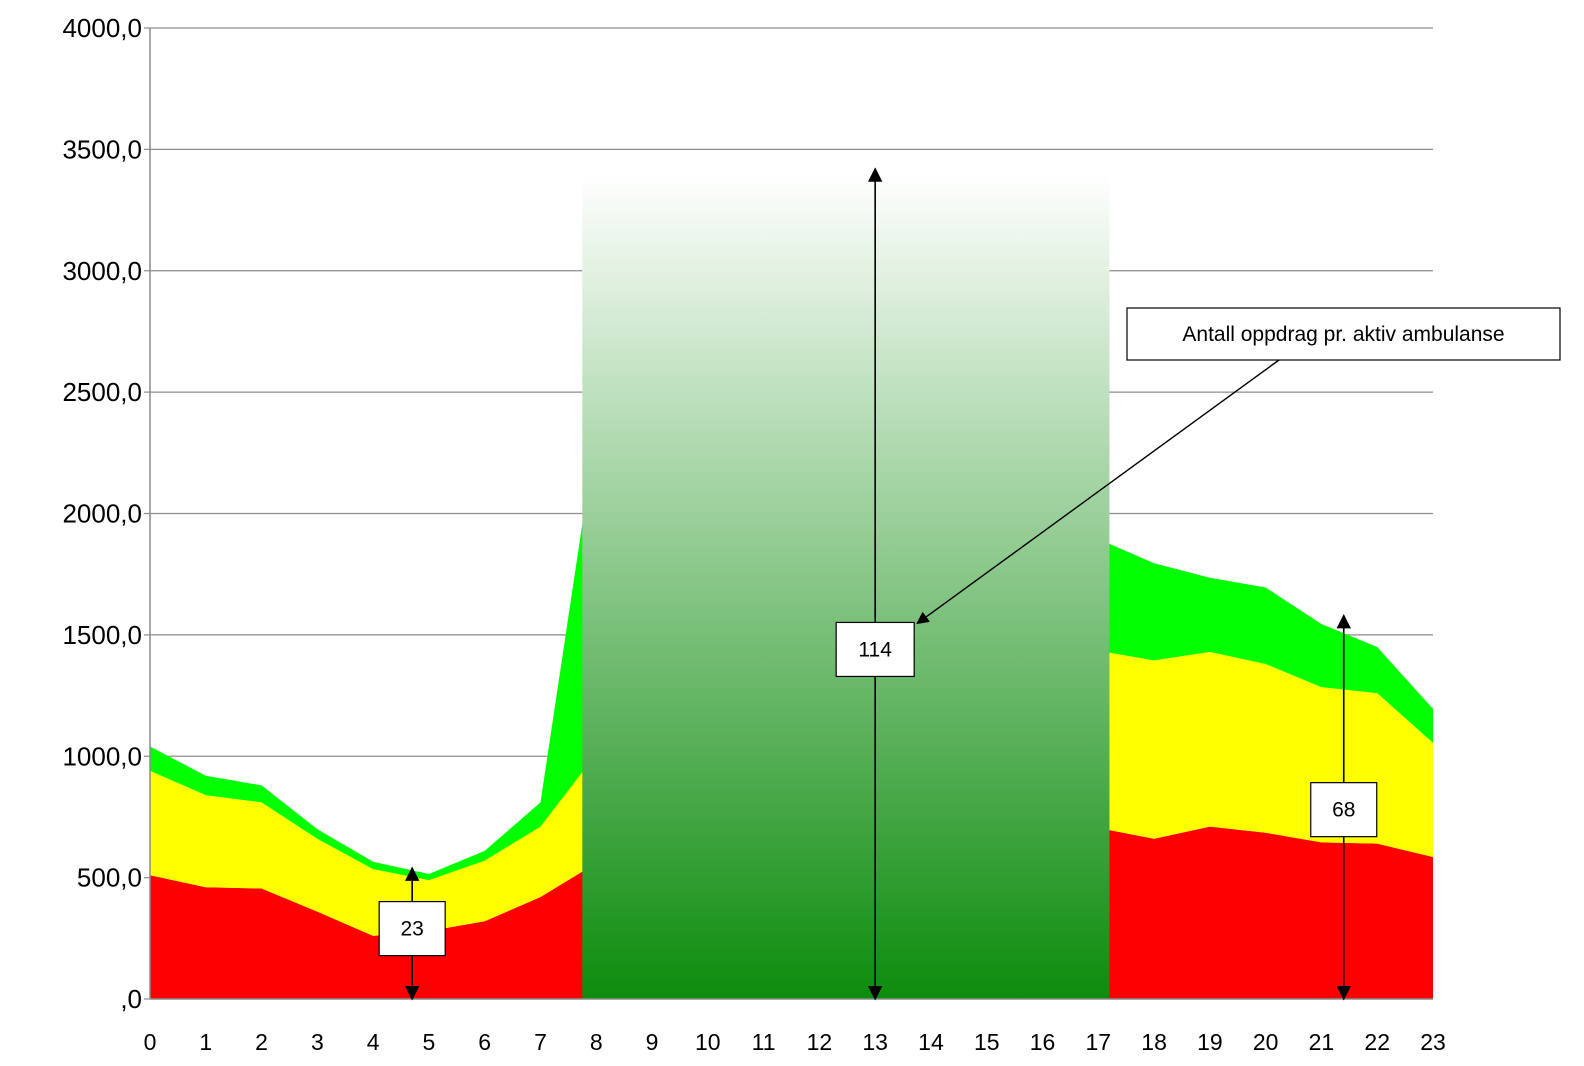 This screenshot has width=1584, height=1066. Describe the element at coordinates (1210, 1042) in the screenshot. I see `x-tick-label-19: 19` at that location.